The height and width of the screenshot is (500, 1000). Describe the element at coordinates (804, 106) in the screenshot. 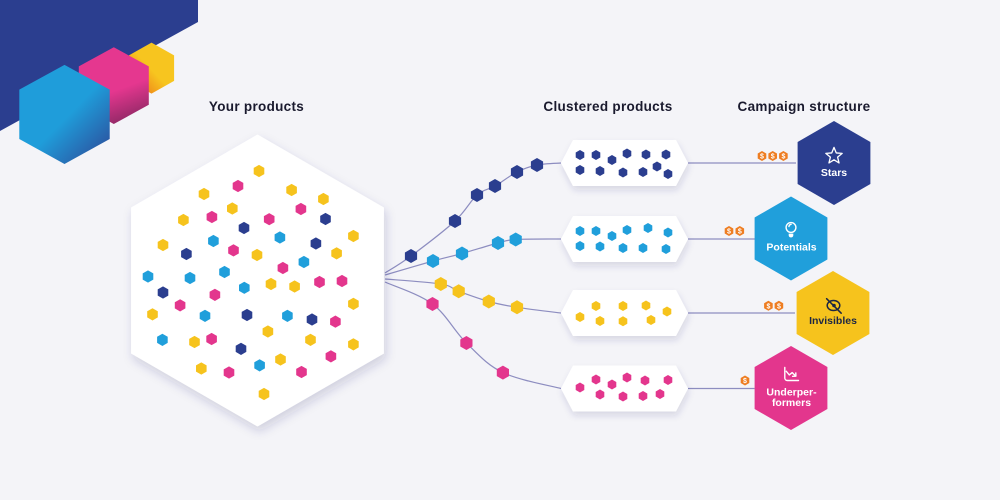

I see `svg-text: Campaign structure` at that location.